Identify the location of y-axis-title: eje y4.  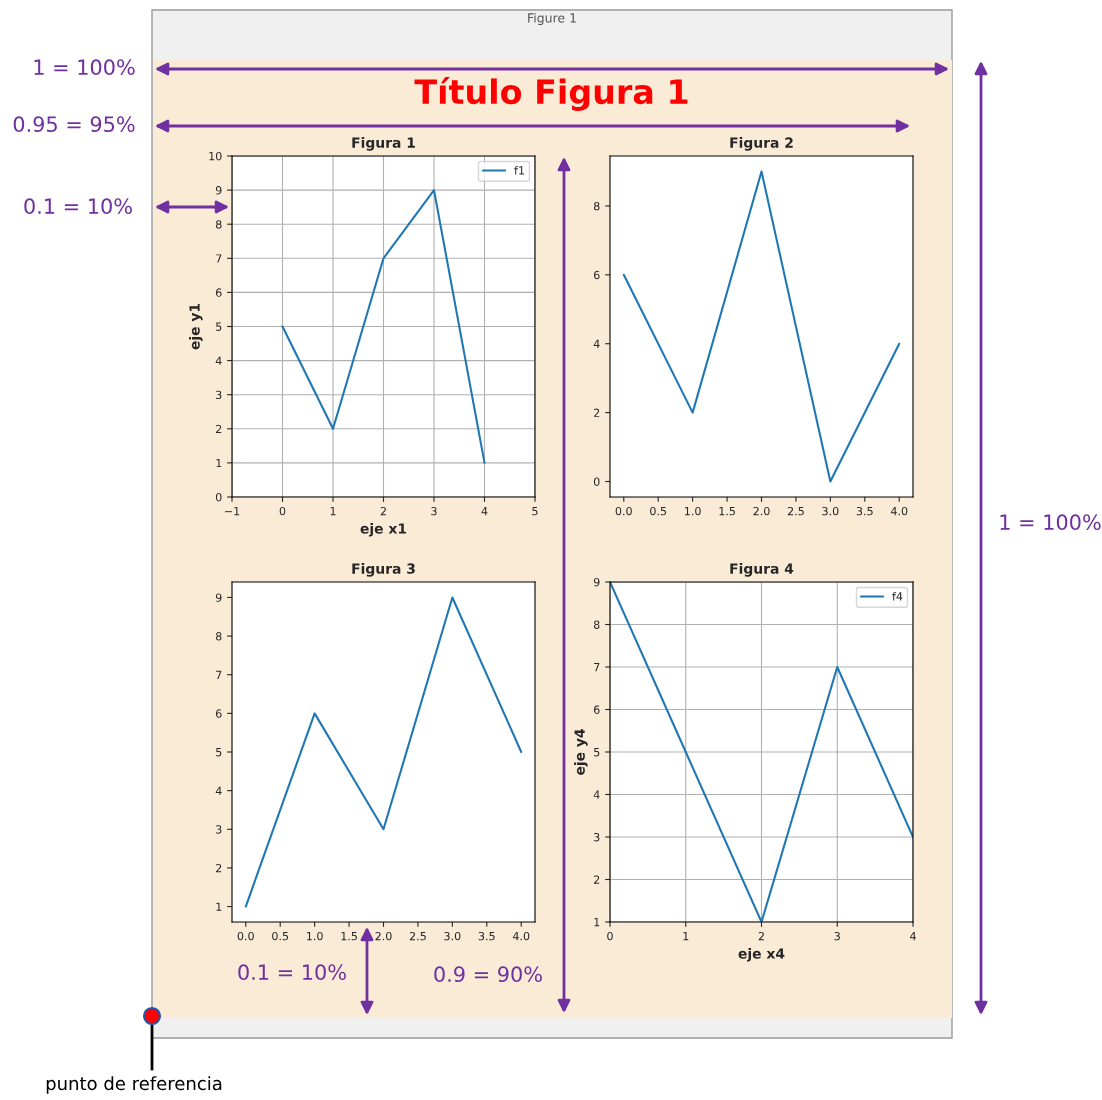
(581, 752).